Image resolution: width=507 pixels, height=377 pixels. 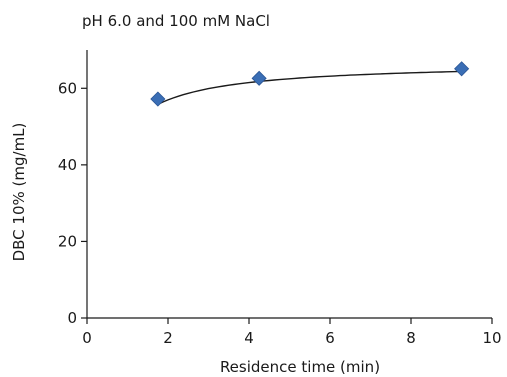 I want to click on y-axis-label: DBC 10% (mg/mL), so click(x=19, y=192).